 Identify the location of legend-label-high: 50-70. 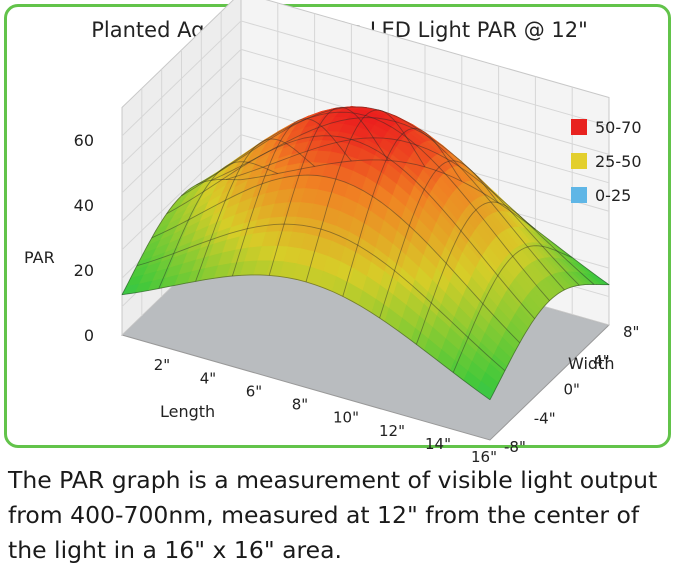
(618, 127).